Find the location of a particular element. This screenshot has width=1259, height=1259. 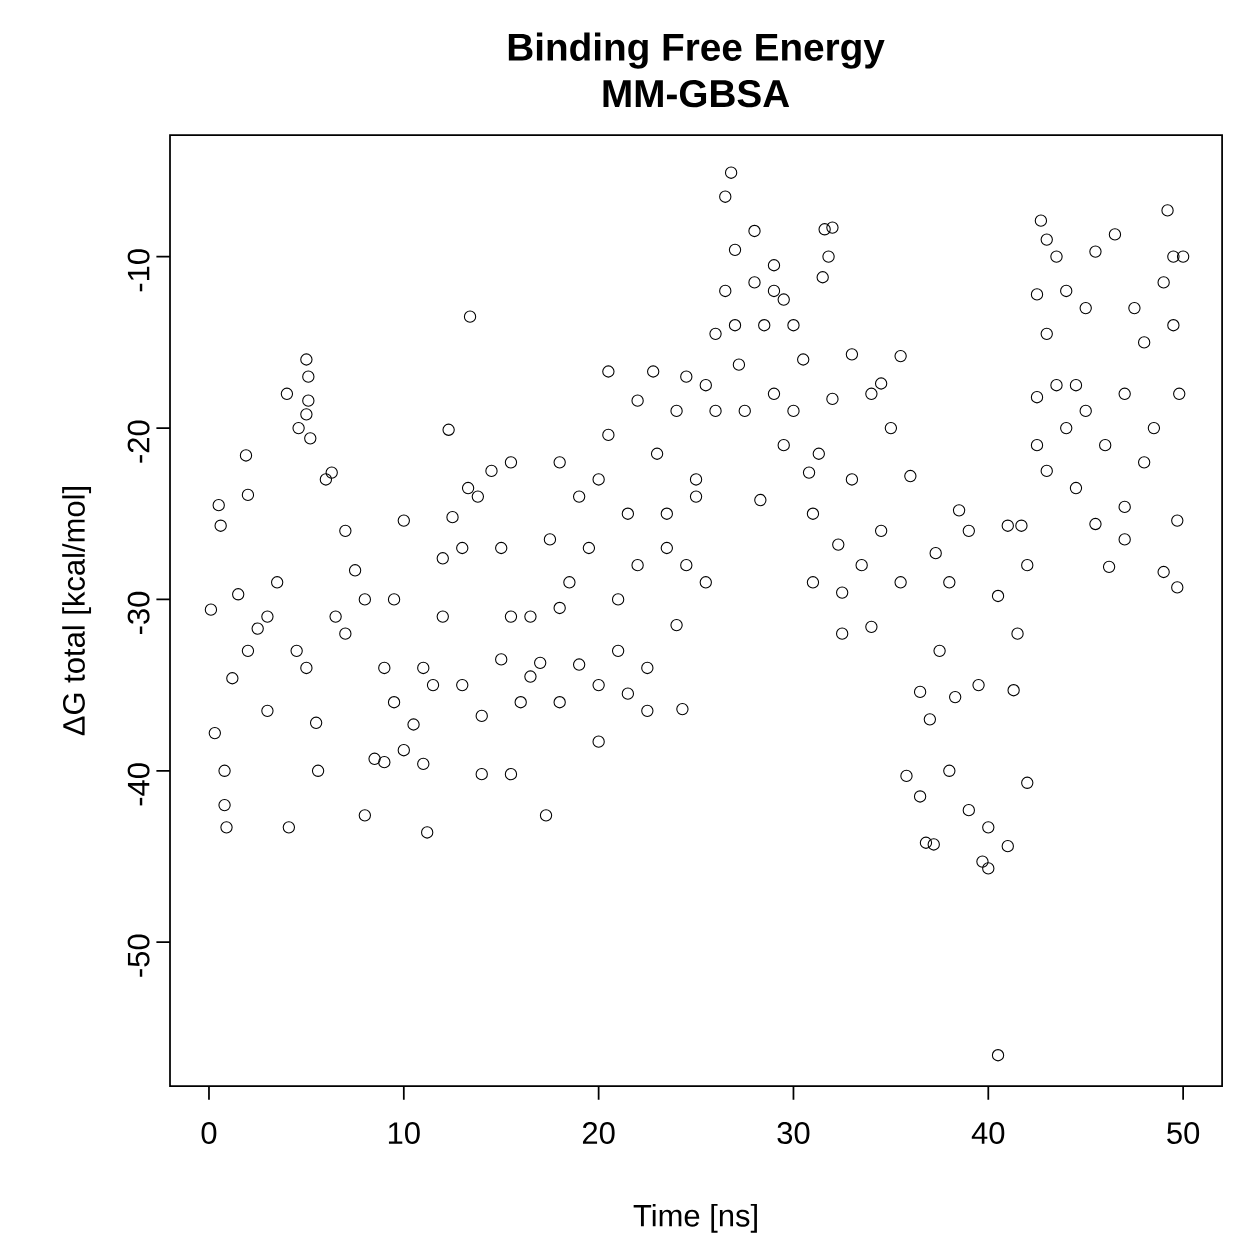

x-tick-label: 0 is located at coordinates (209, 1133).